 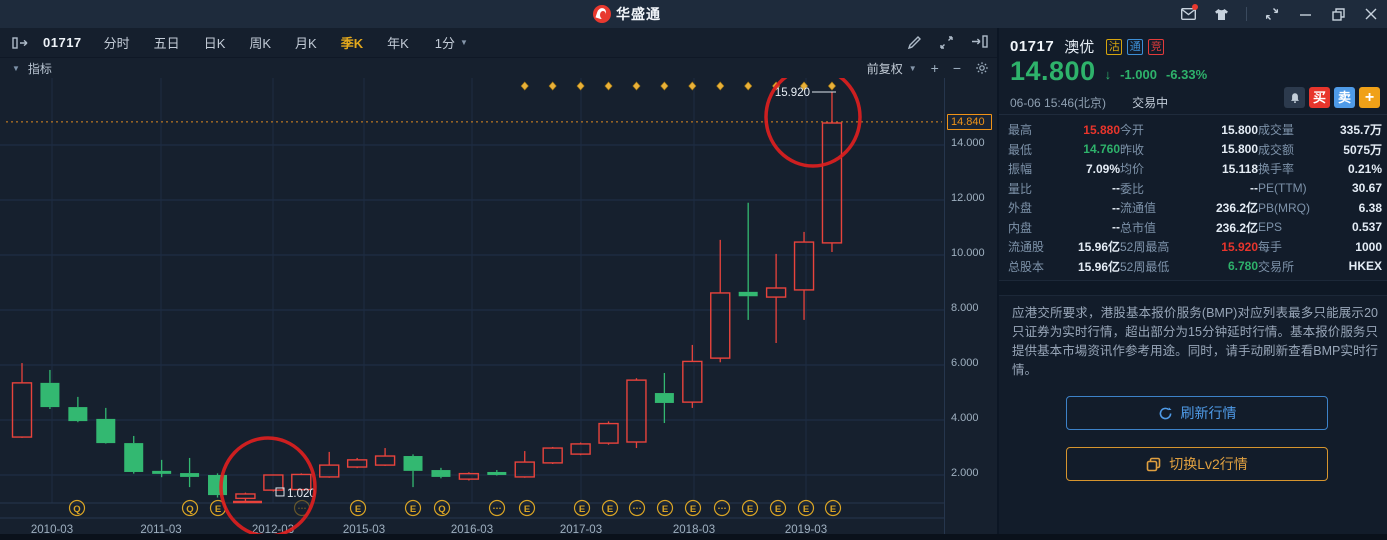 I want to click on indicator-toggle: ▼ 指标, so click(x=32, y=68).